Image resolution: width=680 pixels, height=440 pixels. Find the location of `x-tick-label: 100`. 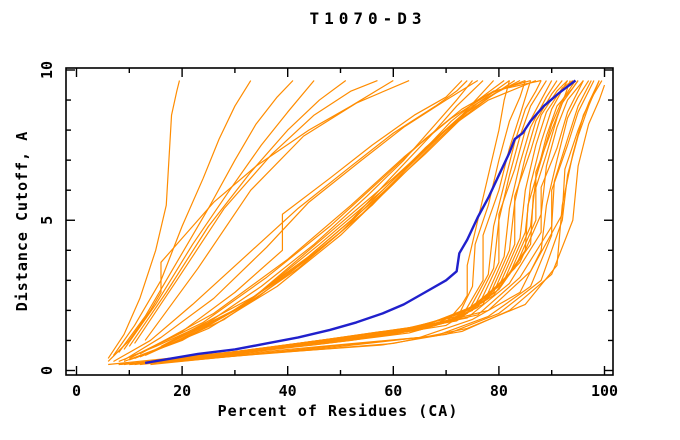

x-tick-label: 100 is located at coordinates (604, 391).